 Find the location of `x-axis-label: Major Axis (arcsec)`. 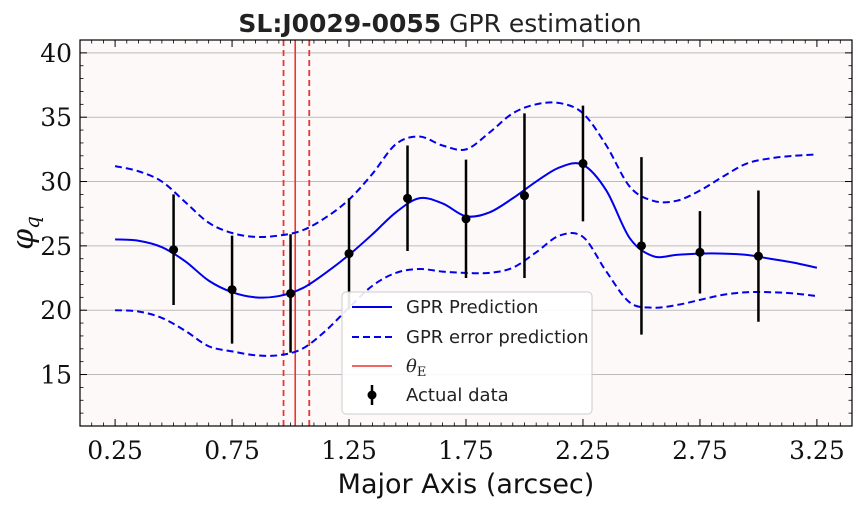

x-axis-label: Major Axis (arcsec) is located at coordinates (466, 484).